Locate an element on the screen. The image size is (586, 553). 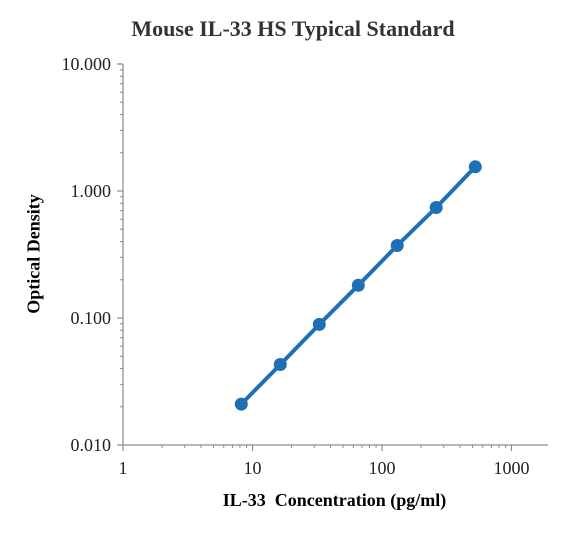
x-axis-label: IL-33 Concentration (pg/ml) is located at coordinates (334, 500).